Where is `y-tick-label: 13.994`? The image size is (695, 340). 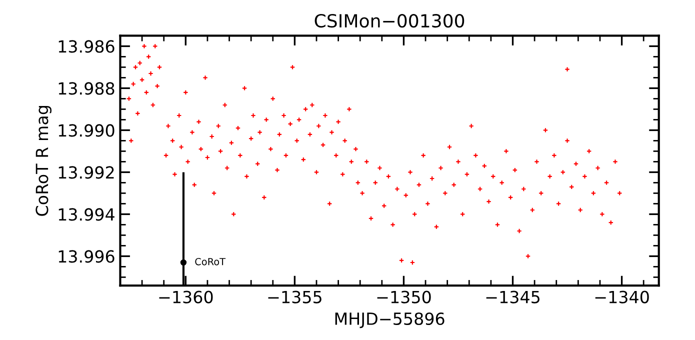 y-tick-label: 13.994 is located at coordinates (86, 214).